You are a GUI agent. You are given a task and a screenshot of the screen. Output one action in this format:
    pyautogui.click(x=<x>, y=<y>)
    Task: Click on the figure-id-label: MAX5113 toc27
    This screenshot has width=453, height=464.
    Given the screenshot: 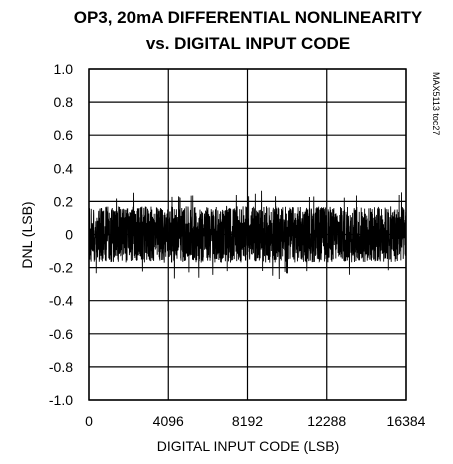 What is the action you would take?
    pyautogui.click(x=436, y=103)
    